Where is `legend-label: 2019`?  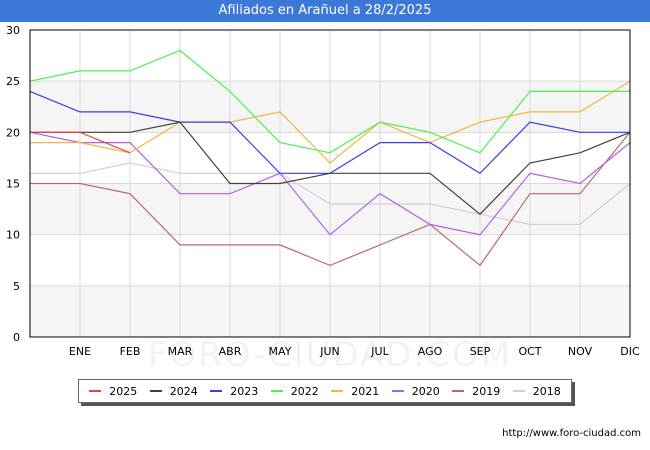 legend-label: 2019 is located at coordinates (486, 391).